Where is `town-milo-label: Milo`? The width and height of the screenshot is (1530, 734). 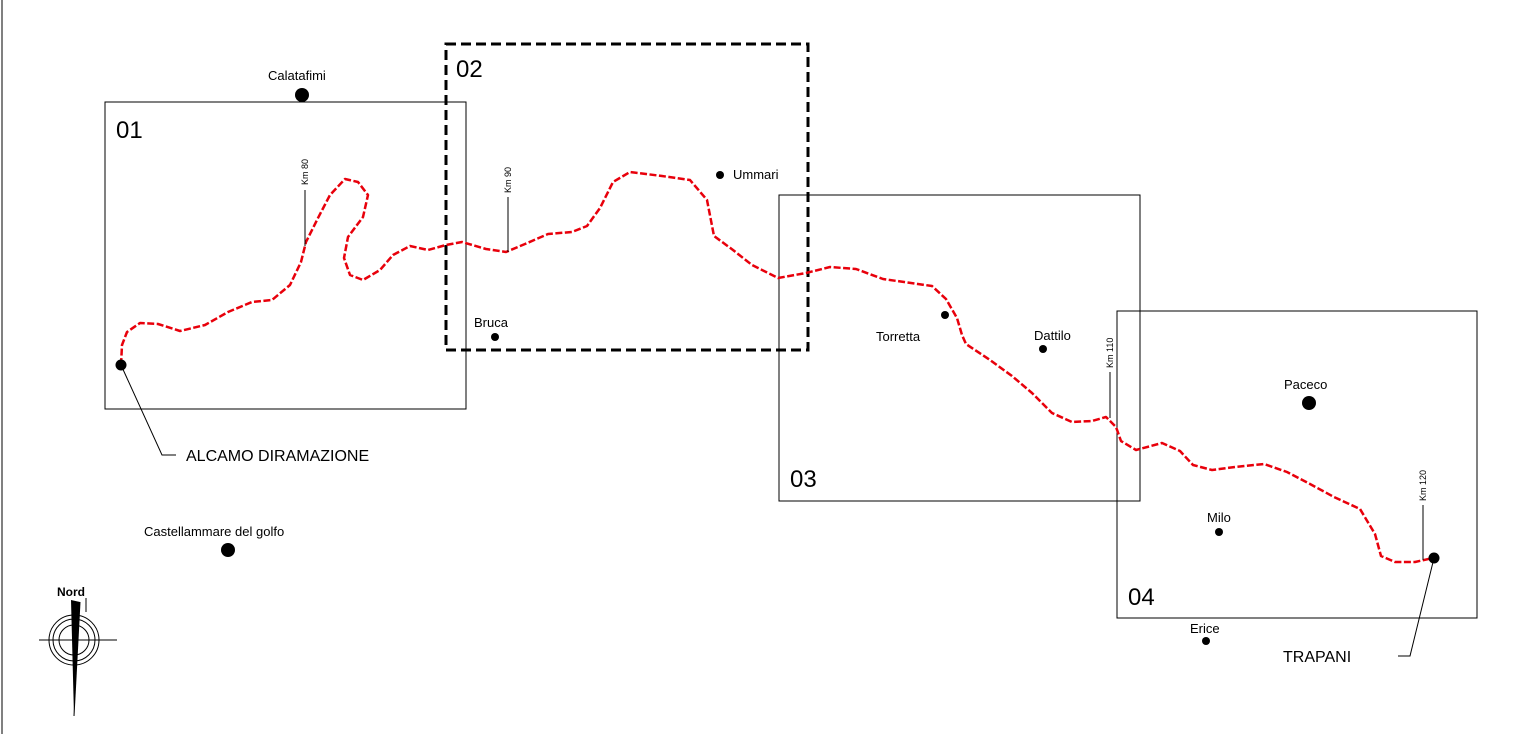 town-milo-label: Milo is located at coordinates (1219, 517).